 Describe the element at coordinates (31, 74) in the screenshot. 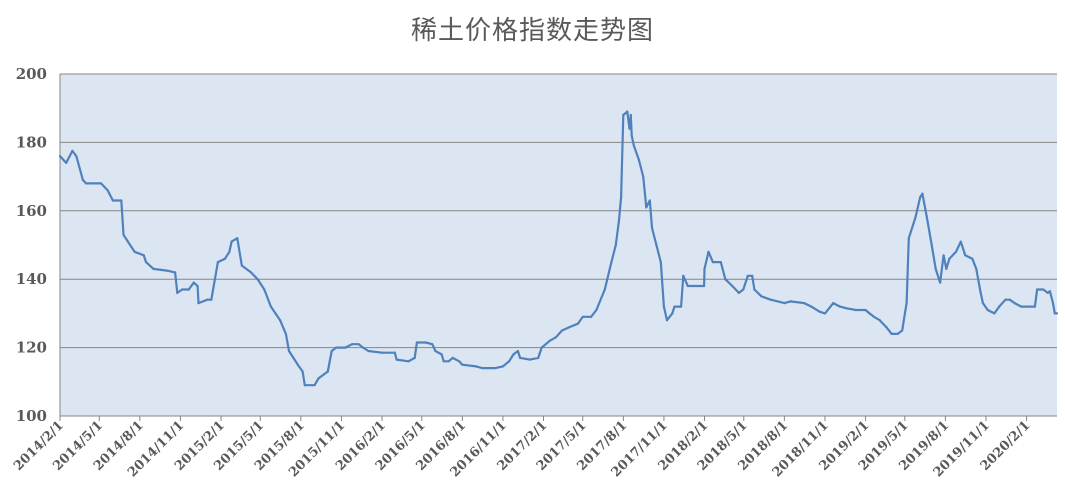

I see `y-tick-label: 200` at that location.